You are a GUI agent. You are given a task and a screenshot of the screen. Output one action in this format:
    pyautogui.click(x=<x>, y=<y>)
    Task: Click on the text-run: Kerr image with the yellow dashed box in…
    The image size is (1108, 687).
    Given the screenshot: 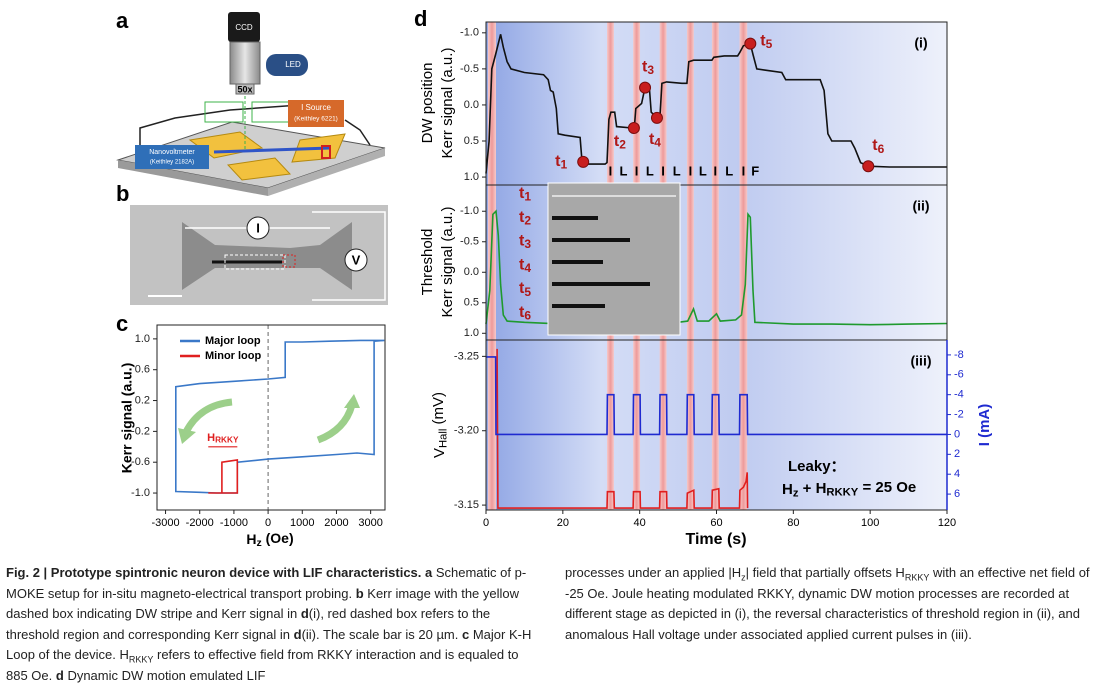 What is the action you would take?
    pyautogui.click(x=263, y=603)
    